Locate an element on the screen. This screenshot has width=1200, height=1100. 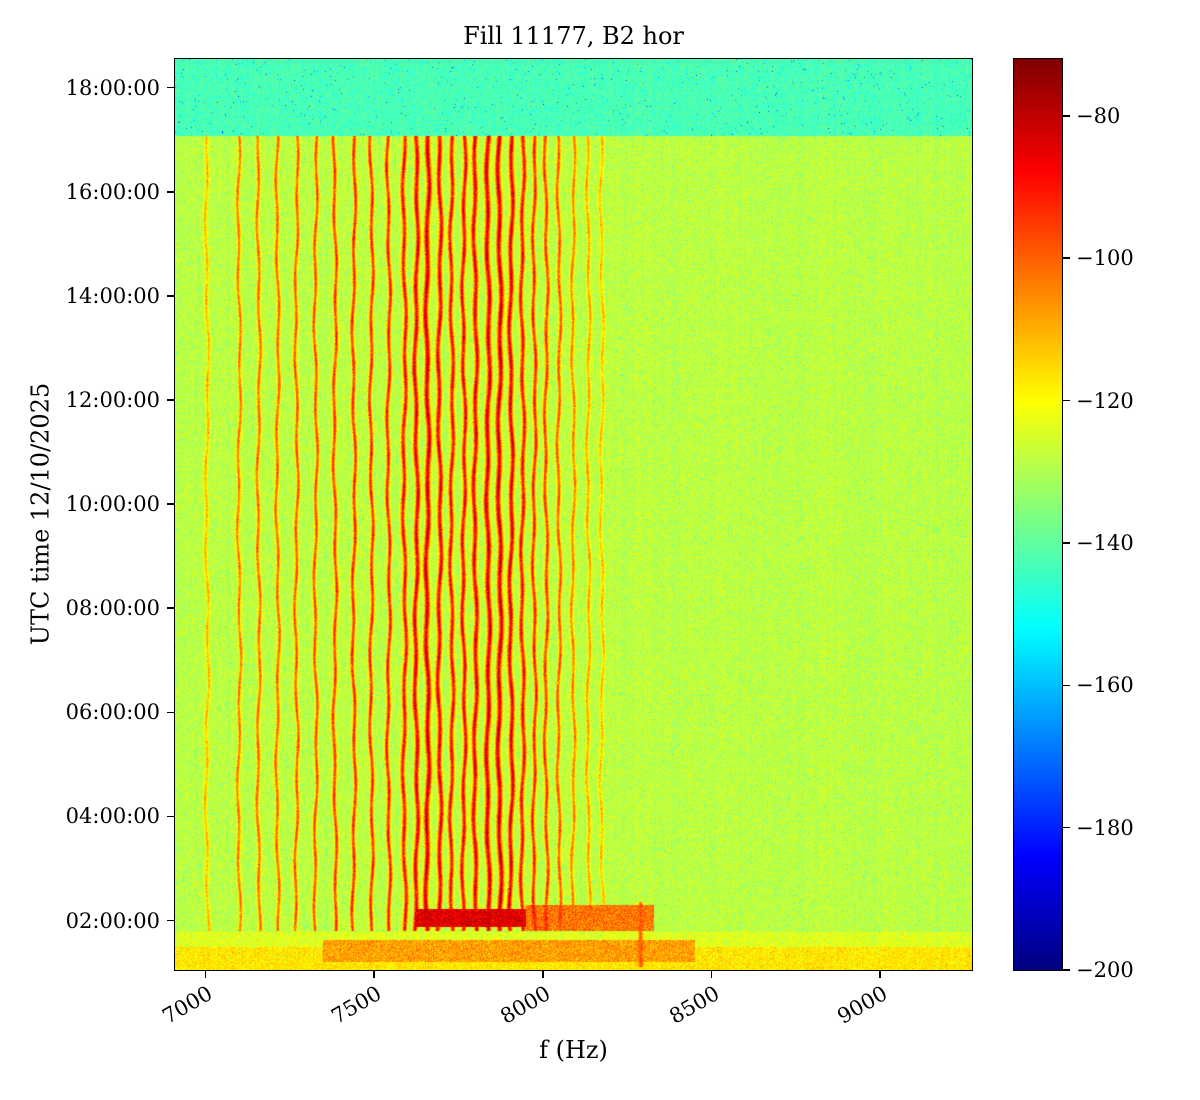
colorbar-tick-label: −140 is located at coordinates (1105, 542).